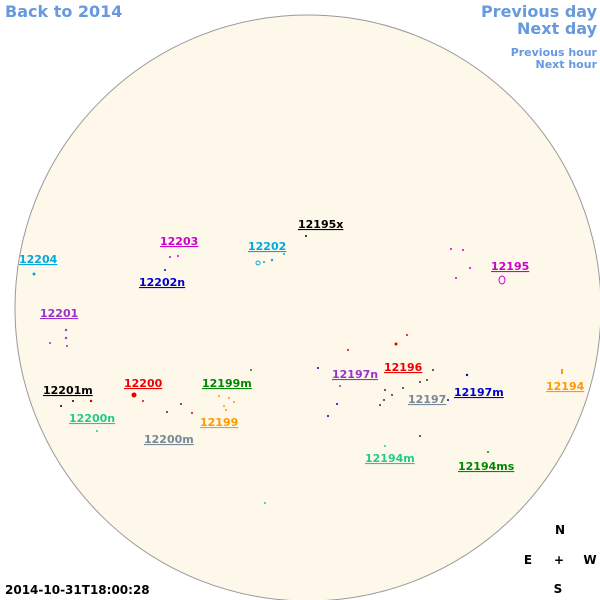 This screenshot has height=600, width=600. I want to click on region-label: 12197, so click(427, 399).